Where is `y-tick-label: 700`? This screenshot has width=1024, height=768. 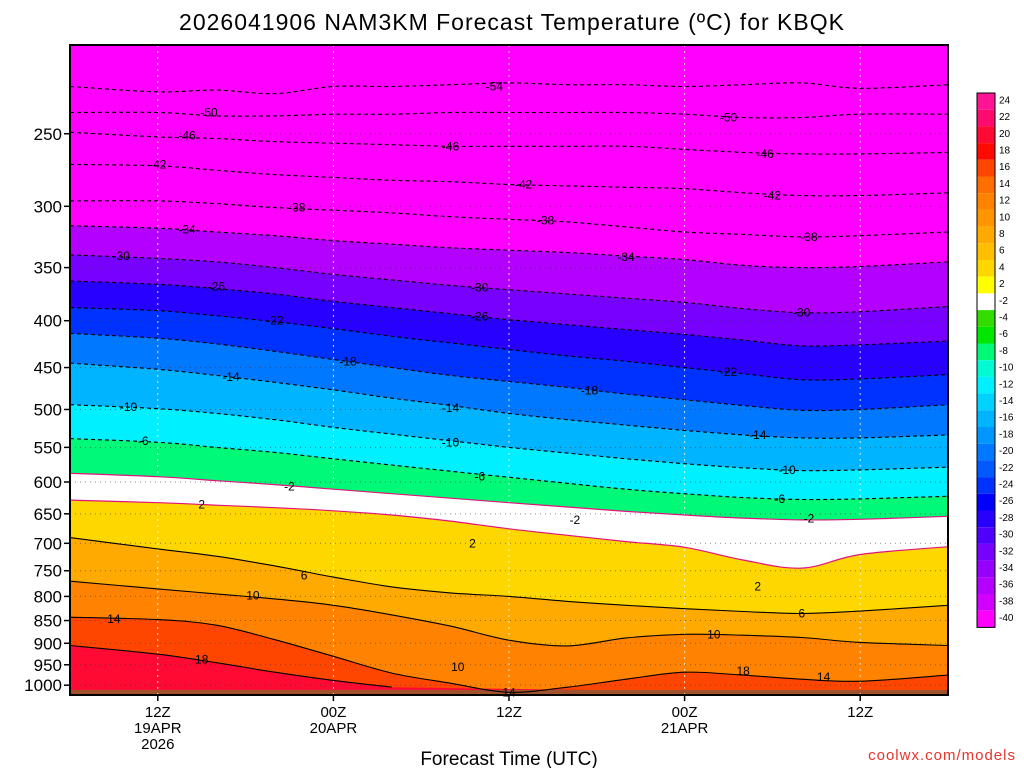
y-tick-label: 700 is located at coordinates (48, 543).